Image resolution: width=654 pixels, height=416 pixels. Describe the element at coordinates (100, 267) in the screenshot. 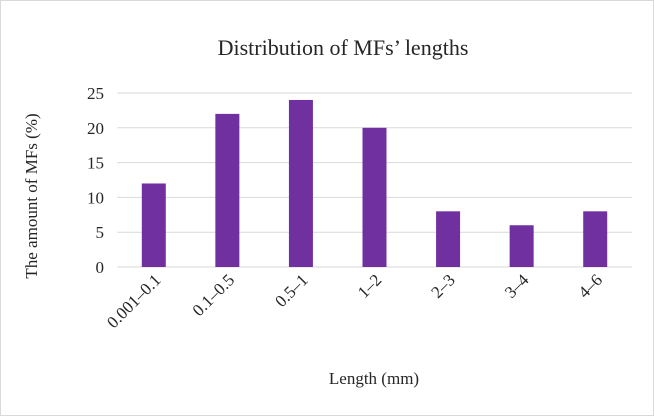

I see `y-tick-label: 0` at that location.